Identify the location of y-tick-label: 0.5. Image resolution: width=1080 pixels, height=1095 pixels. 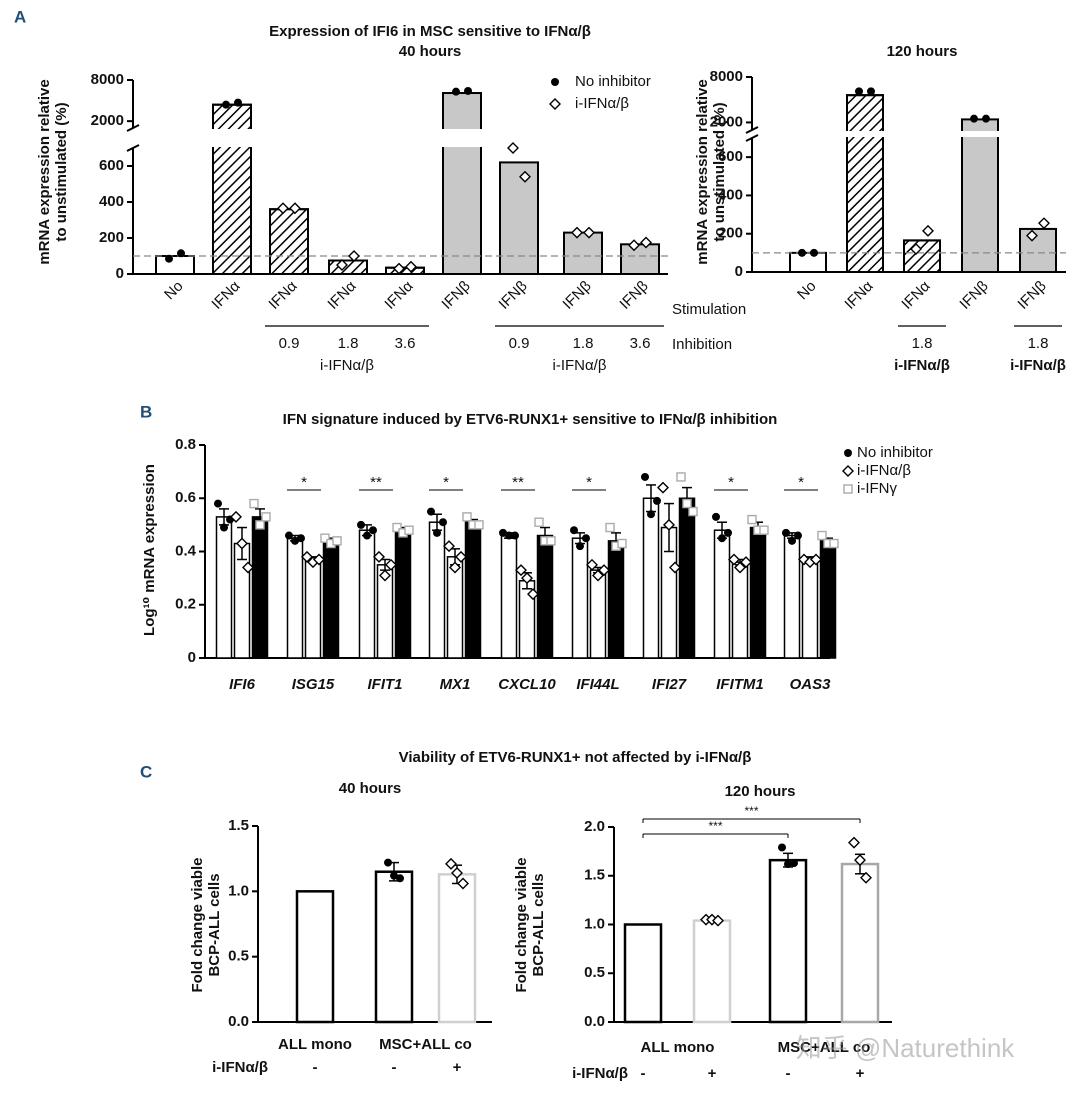
(594, 972).